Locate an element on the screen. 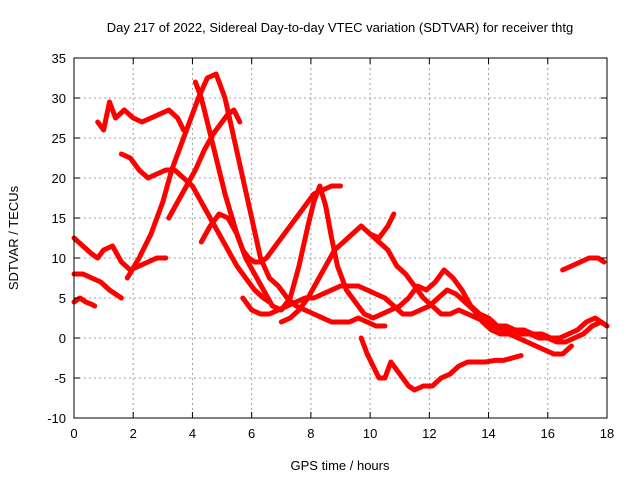 This screenshot has height=480, width=640. series-line-s15 is located at coordinates (583, 264).